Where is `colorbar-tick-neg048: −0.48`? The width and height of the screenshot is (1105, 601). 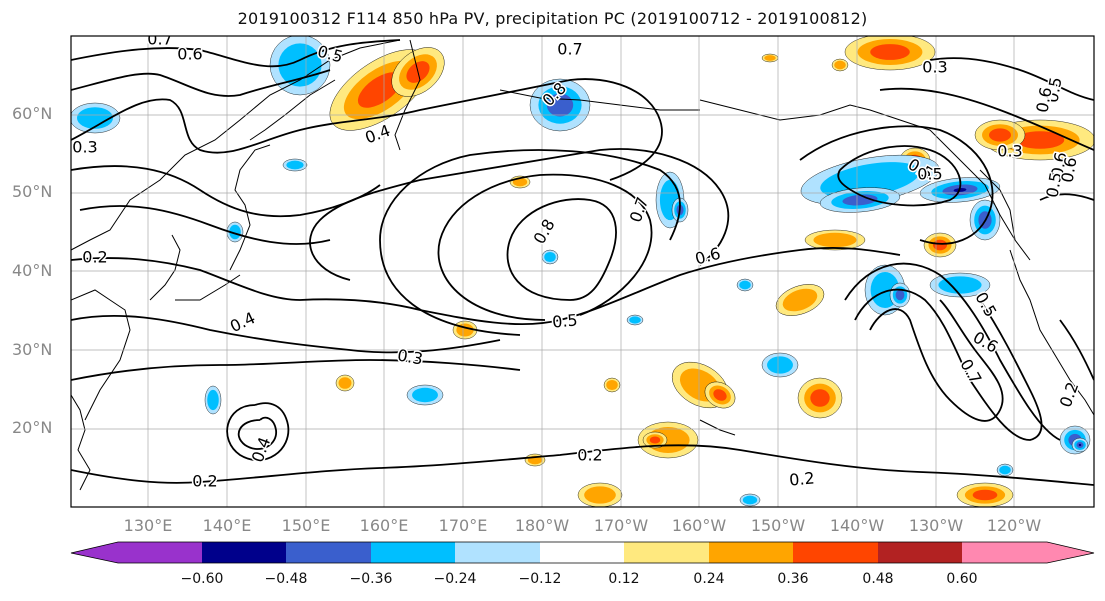 colorbar-tick-neg048: −0.48 is located at coordinates (286, 579).